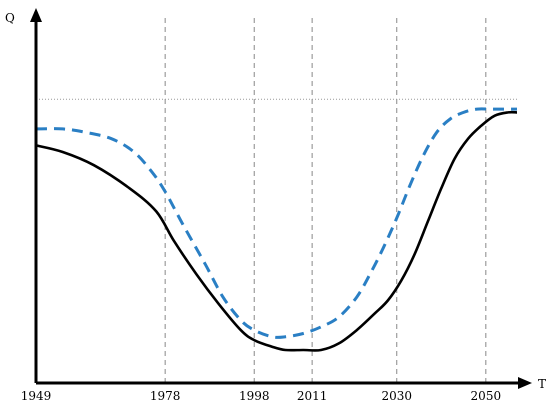 The width and height of the screenshot is (550, 408). What do you see at coordinates (254, 396) in the screenshot?
I see `x-tick-label-1998: 1998` at bounding box center [254, 396].